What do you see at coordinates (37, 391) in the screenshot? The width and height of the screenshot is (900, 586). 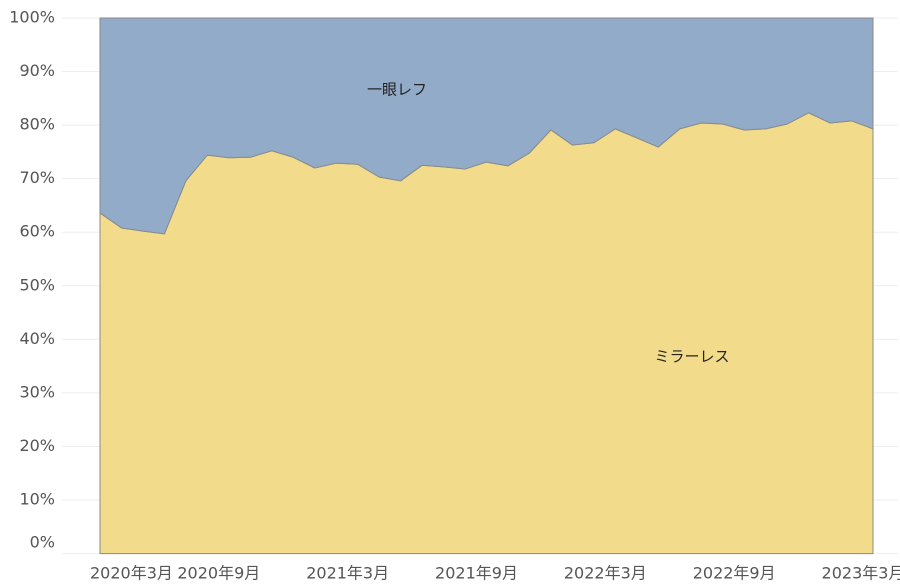 I see `y-tick-label: 30%` at bounding box center [37, 391].